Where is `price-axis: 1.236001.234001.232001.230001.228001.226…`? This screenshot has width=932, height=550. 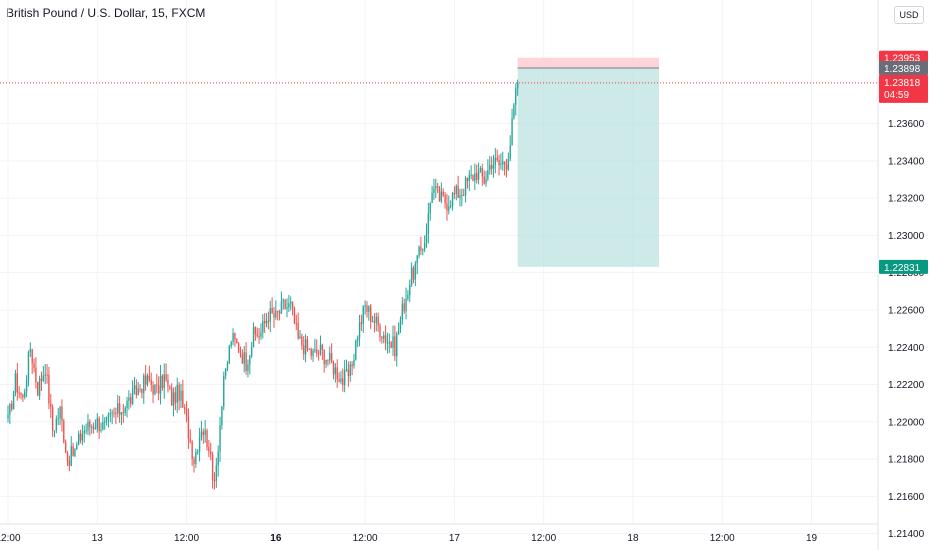
price-axis: 1.236001.234001.232001.230001.228001.226… is located at coordinates (906, 329).